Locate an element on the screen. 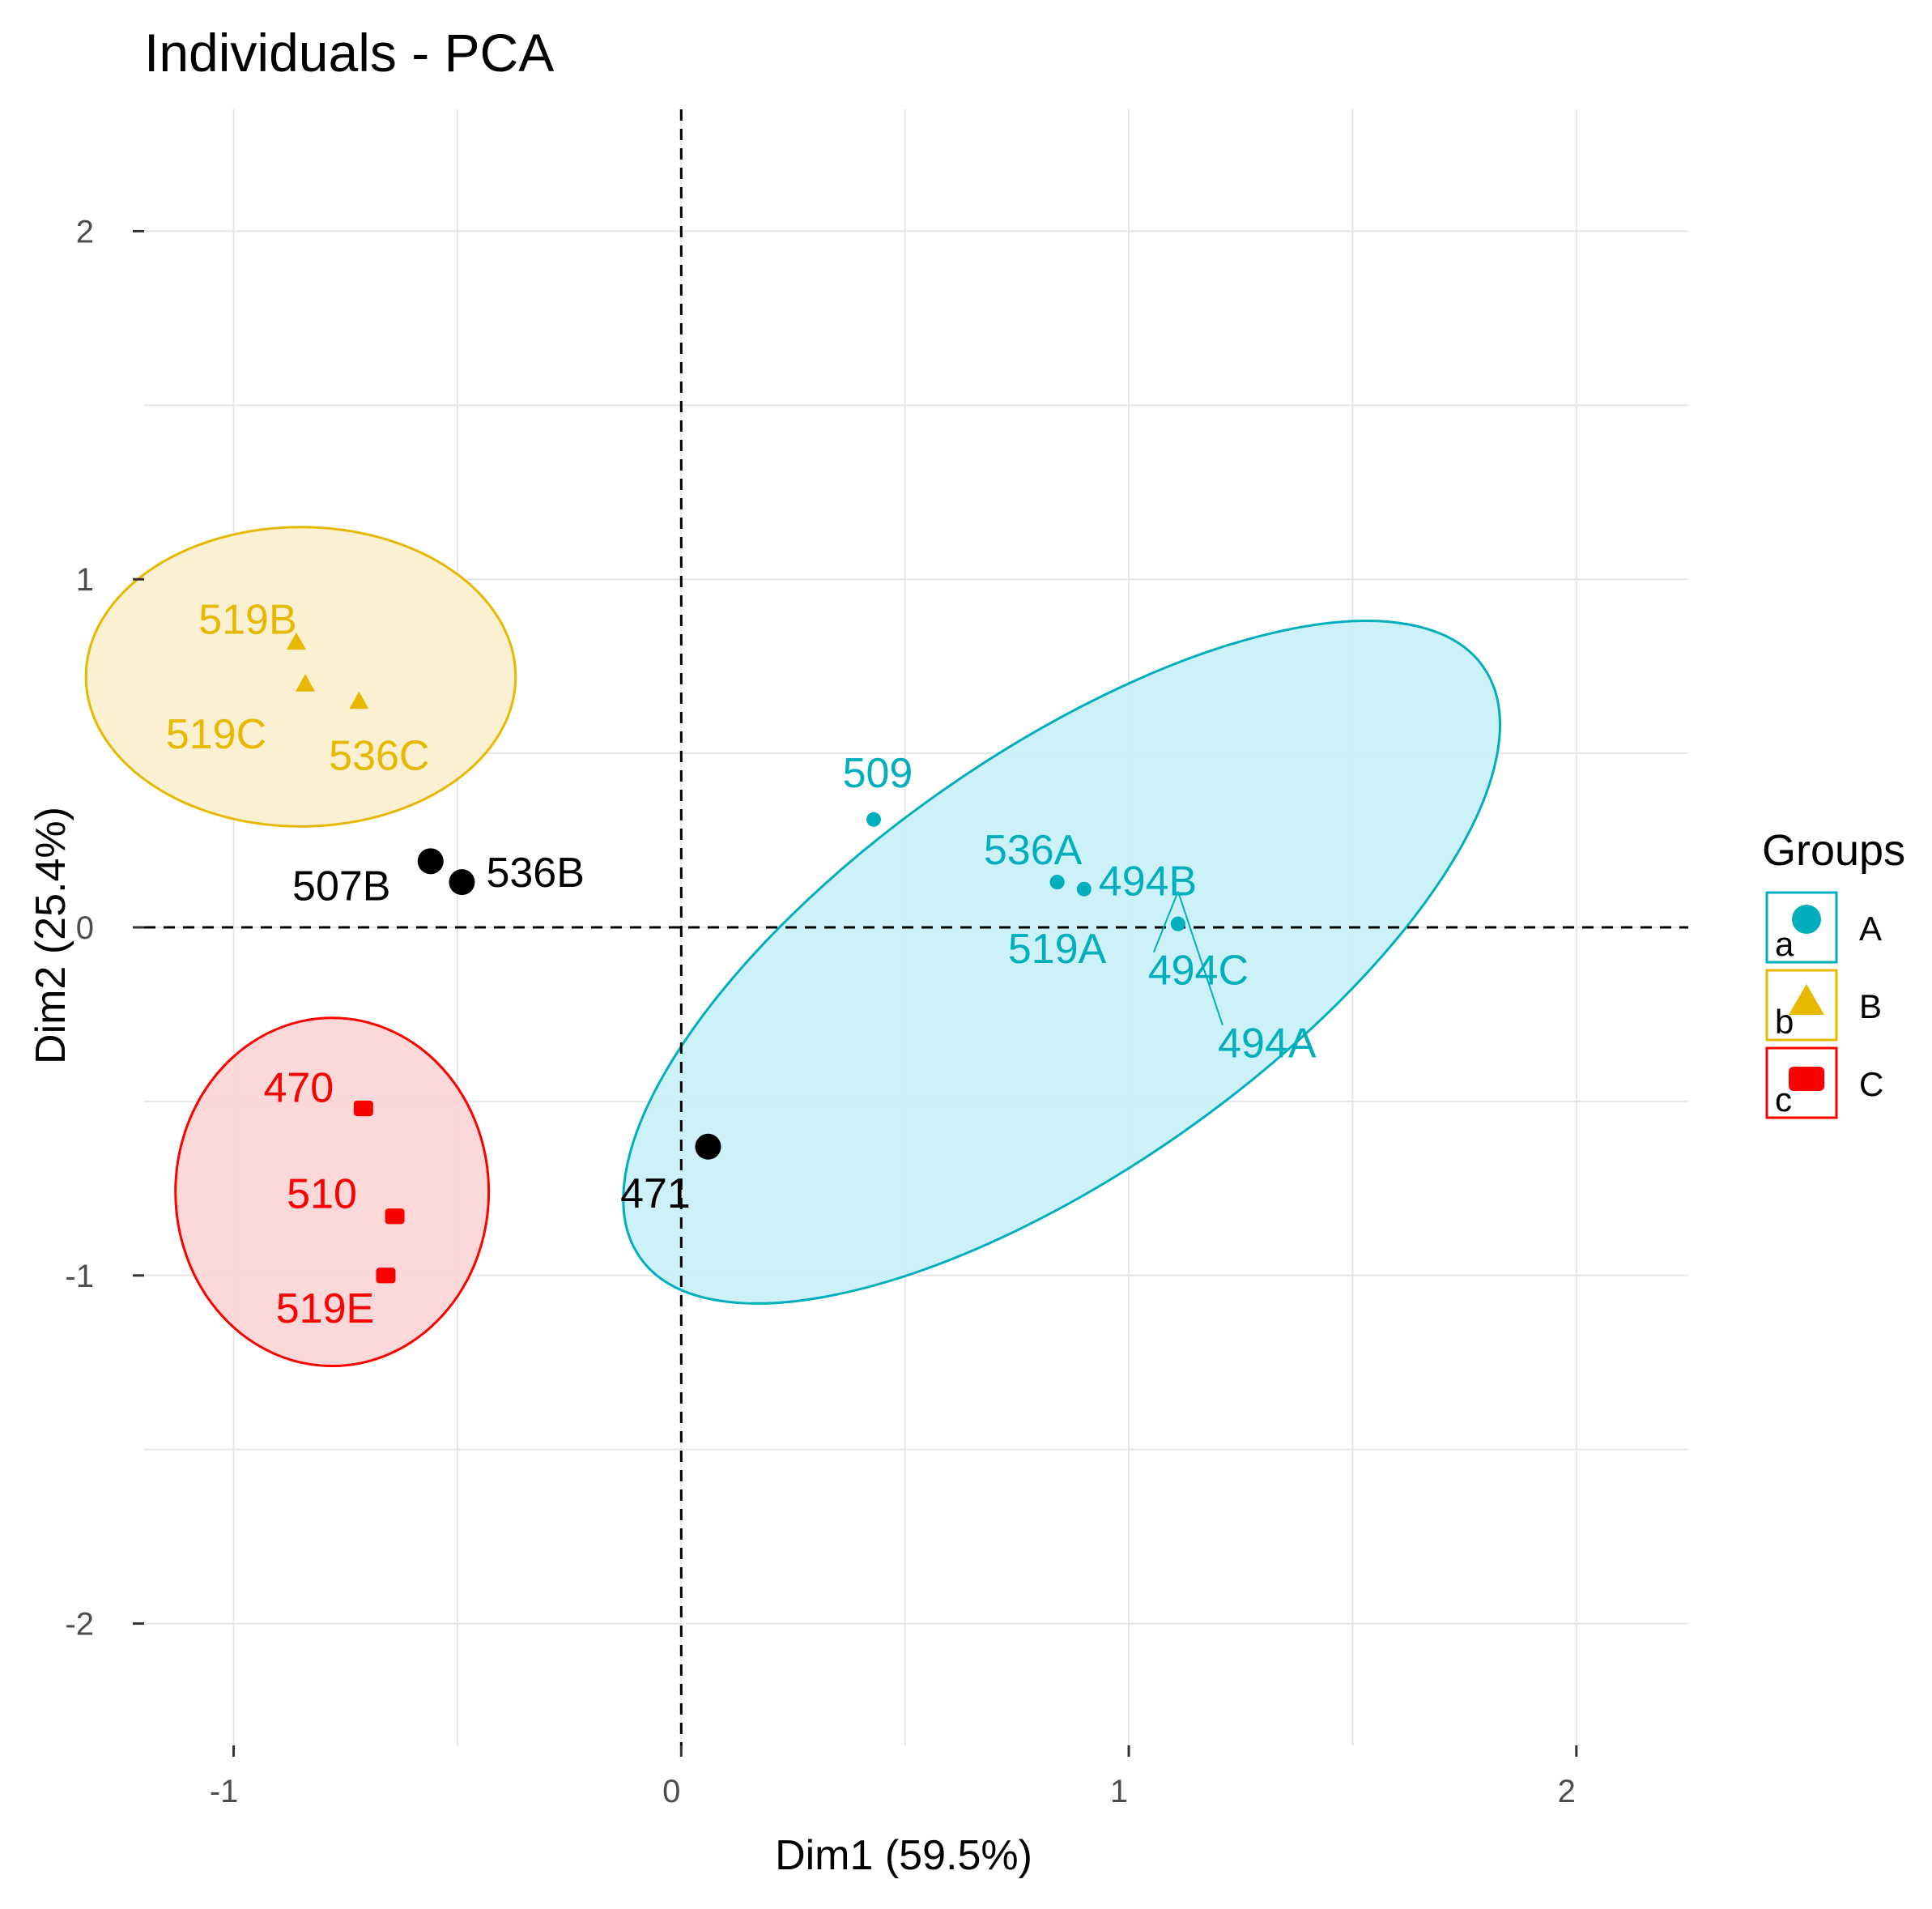 This screenshot has height=1909, width=1932. connector-494c is located at coordinates (1165, 922).